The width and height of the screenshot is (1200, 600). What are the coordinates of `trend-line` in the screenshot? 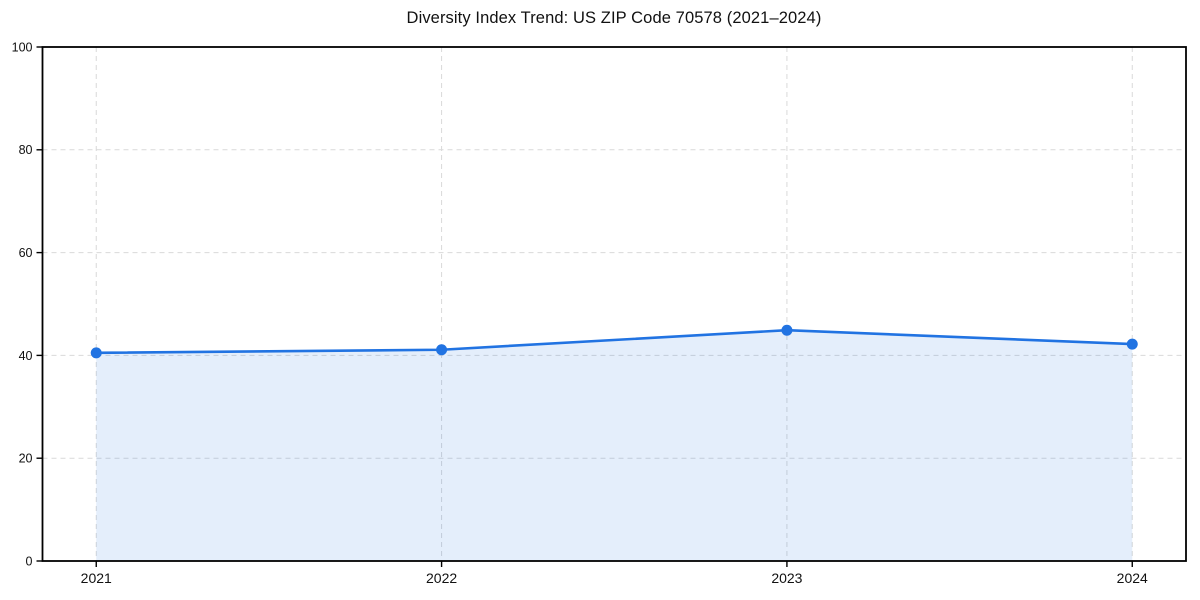 It's located at (614, 341).